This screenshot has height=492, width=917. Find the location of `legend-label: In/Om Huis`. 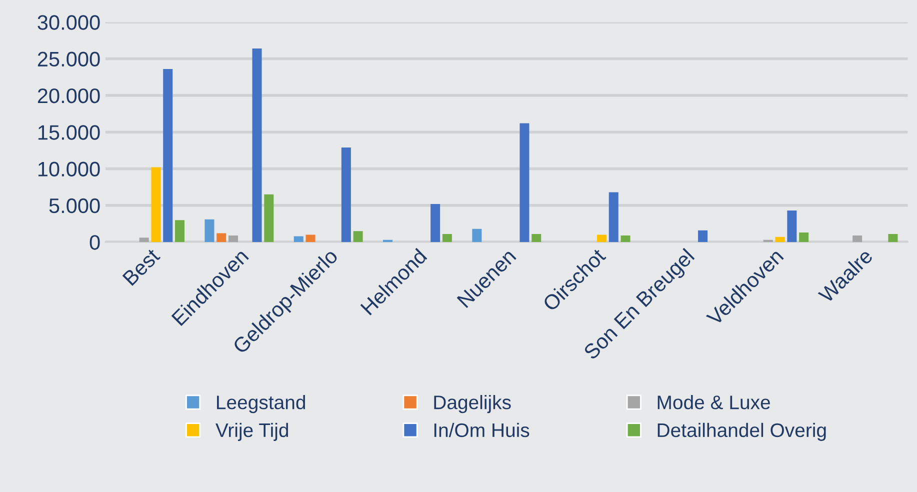

legend-label: In/Om Huis is located at coordinates (482, 430).